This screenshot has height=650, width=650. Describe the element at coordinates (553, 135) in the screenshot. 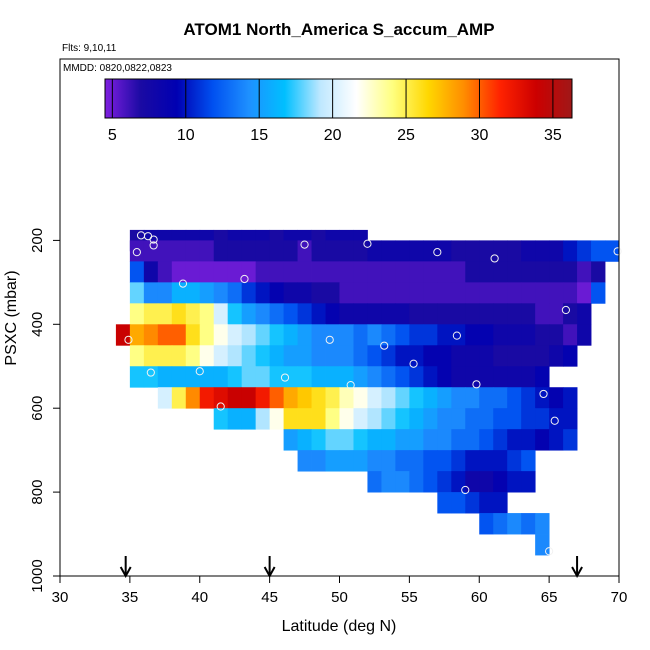

I see `colorbar-tick-label: 35` at that location.